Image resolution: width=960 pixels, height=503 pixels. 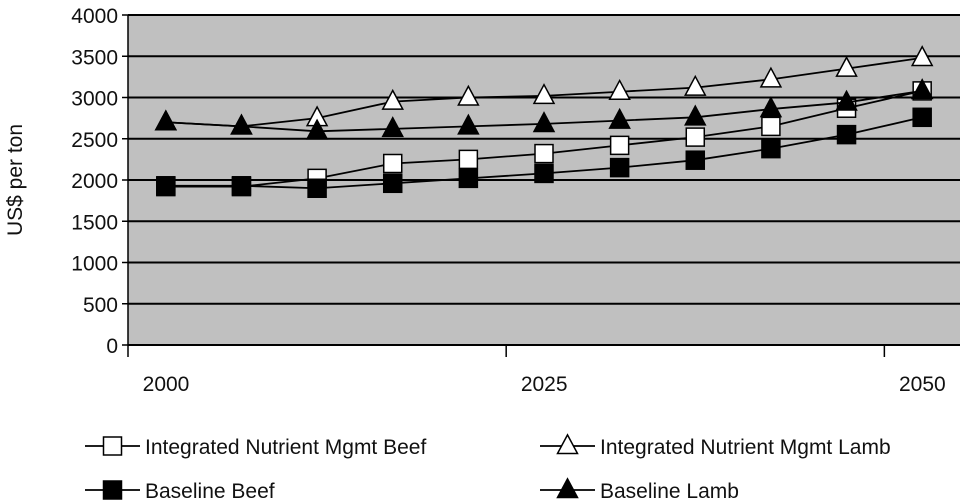 I want to click on y-tick-label: 1000, so click(x=94, y=264).